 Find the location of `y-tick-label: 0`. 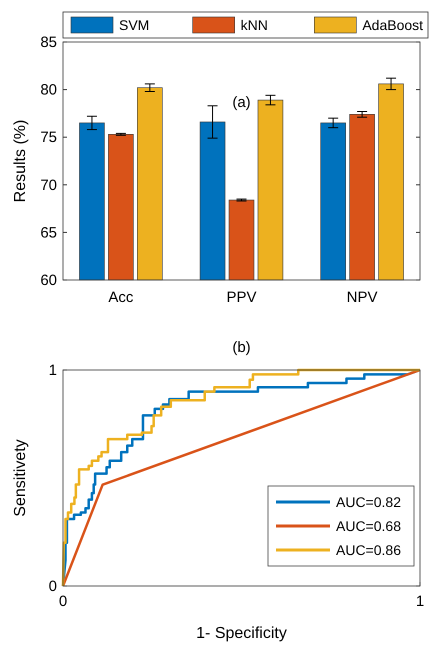

y-tick-label: 0 is located at coordinates (52, 586).